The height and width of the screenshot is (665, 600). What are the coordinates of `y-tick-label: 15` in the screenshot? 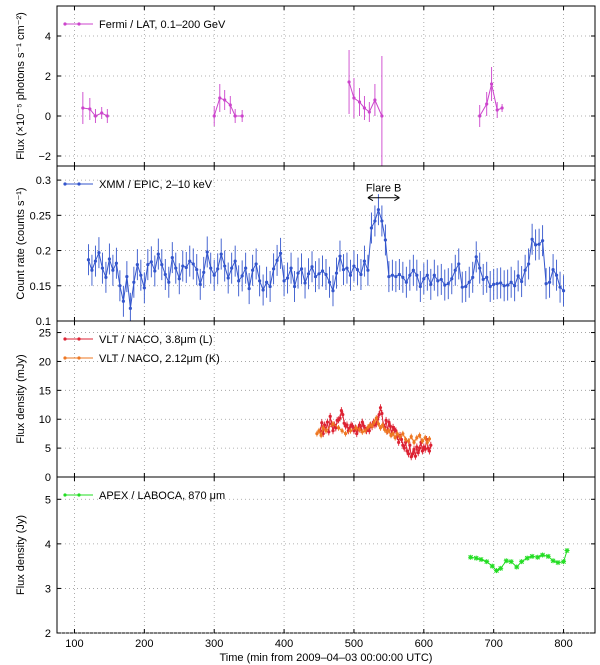 It's located at (45, 391).